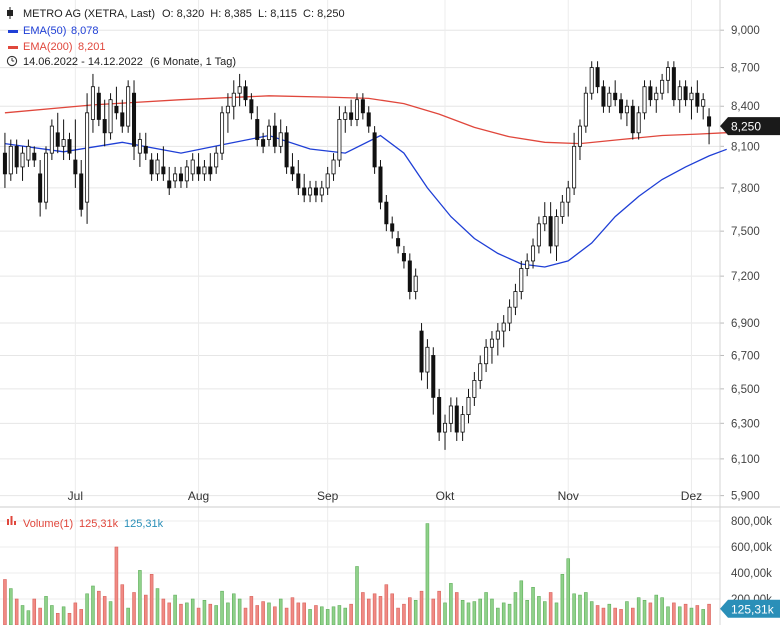 This screenshot has height=625, width=780. Describe the element at coordinates (745, 460) in the screenshot. I see `price-tick-label: 6,100` at that location.